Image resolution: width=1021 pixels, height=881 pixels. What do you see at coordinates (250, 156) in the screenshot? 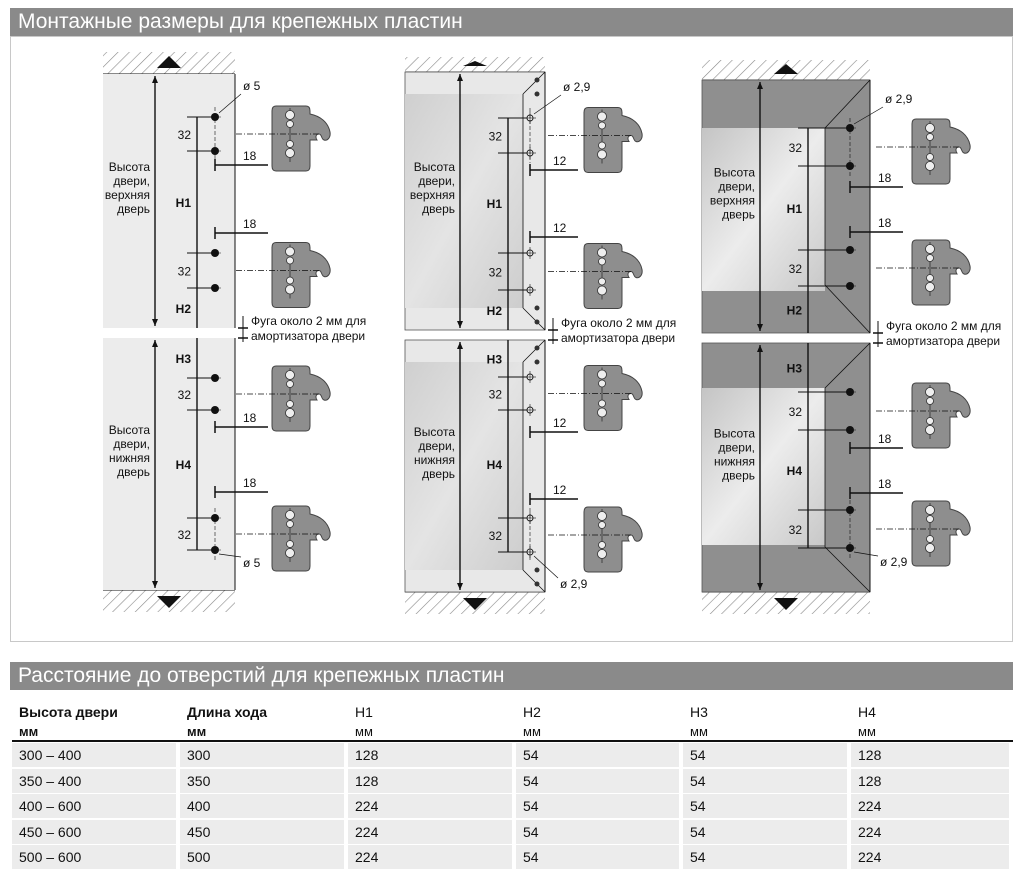
I see `edge-distance-label: 18` at bounding box center [250, 156].